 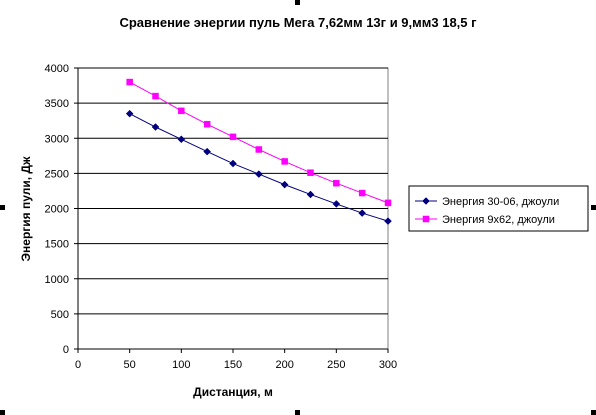 I want to click on selection-handle-bottom-left, so click(x=2, y=412).